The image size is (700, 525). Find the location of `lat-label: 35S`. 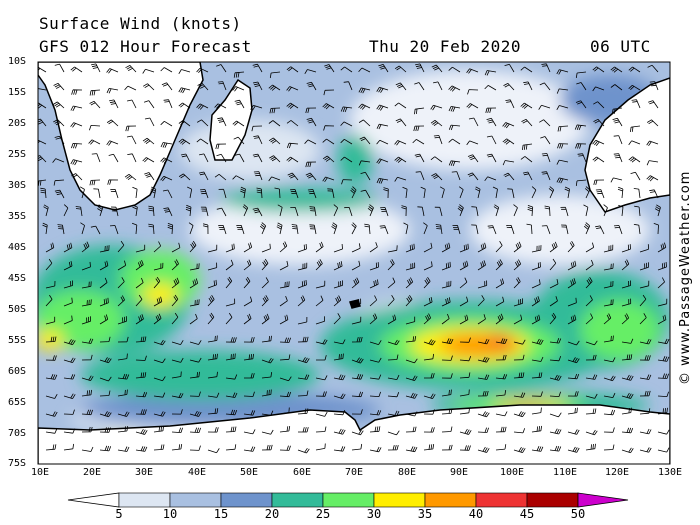

lat-label: 35S is located at coordinates (17, 216).